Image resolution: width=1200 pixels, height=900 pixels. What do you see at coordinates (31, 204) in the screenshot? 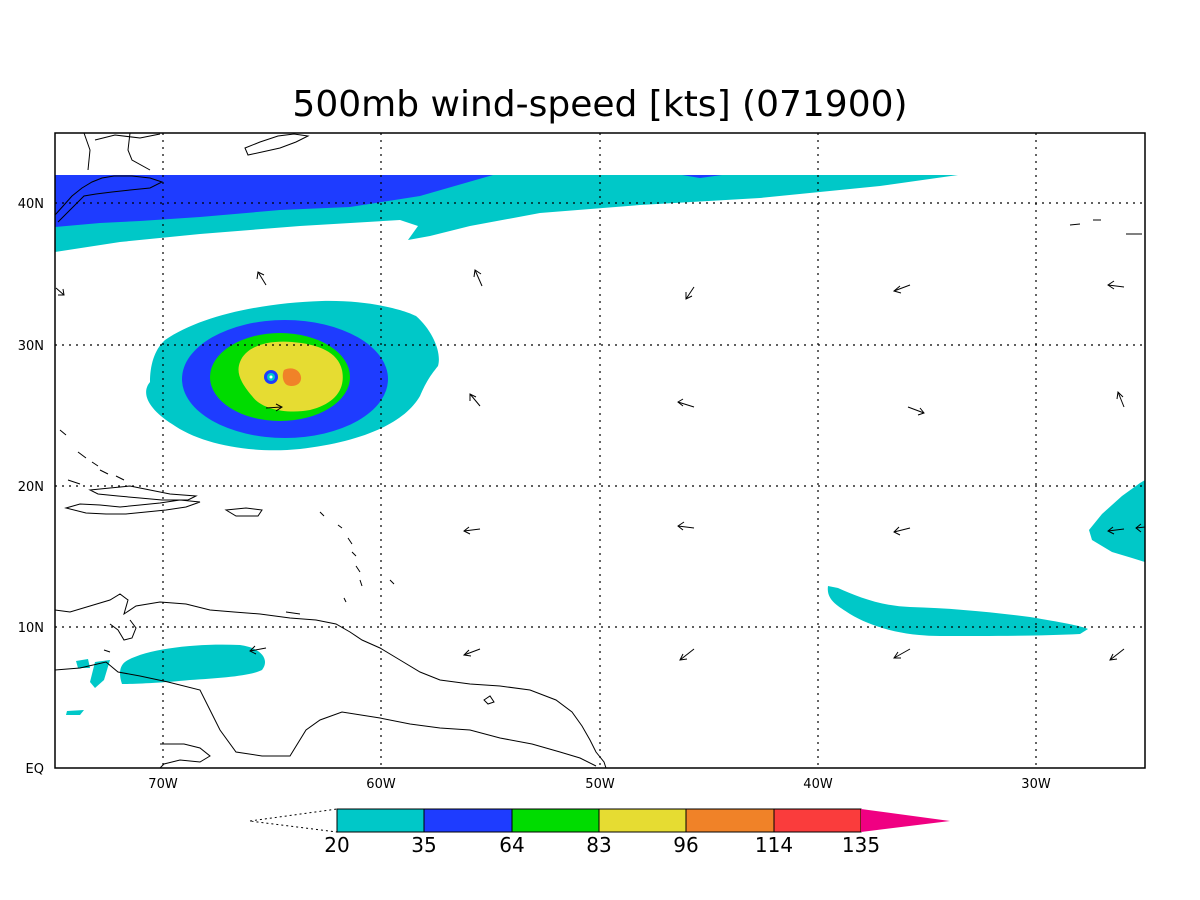
I see `y-tick-label: 40N` at bounding box center [31, 204].